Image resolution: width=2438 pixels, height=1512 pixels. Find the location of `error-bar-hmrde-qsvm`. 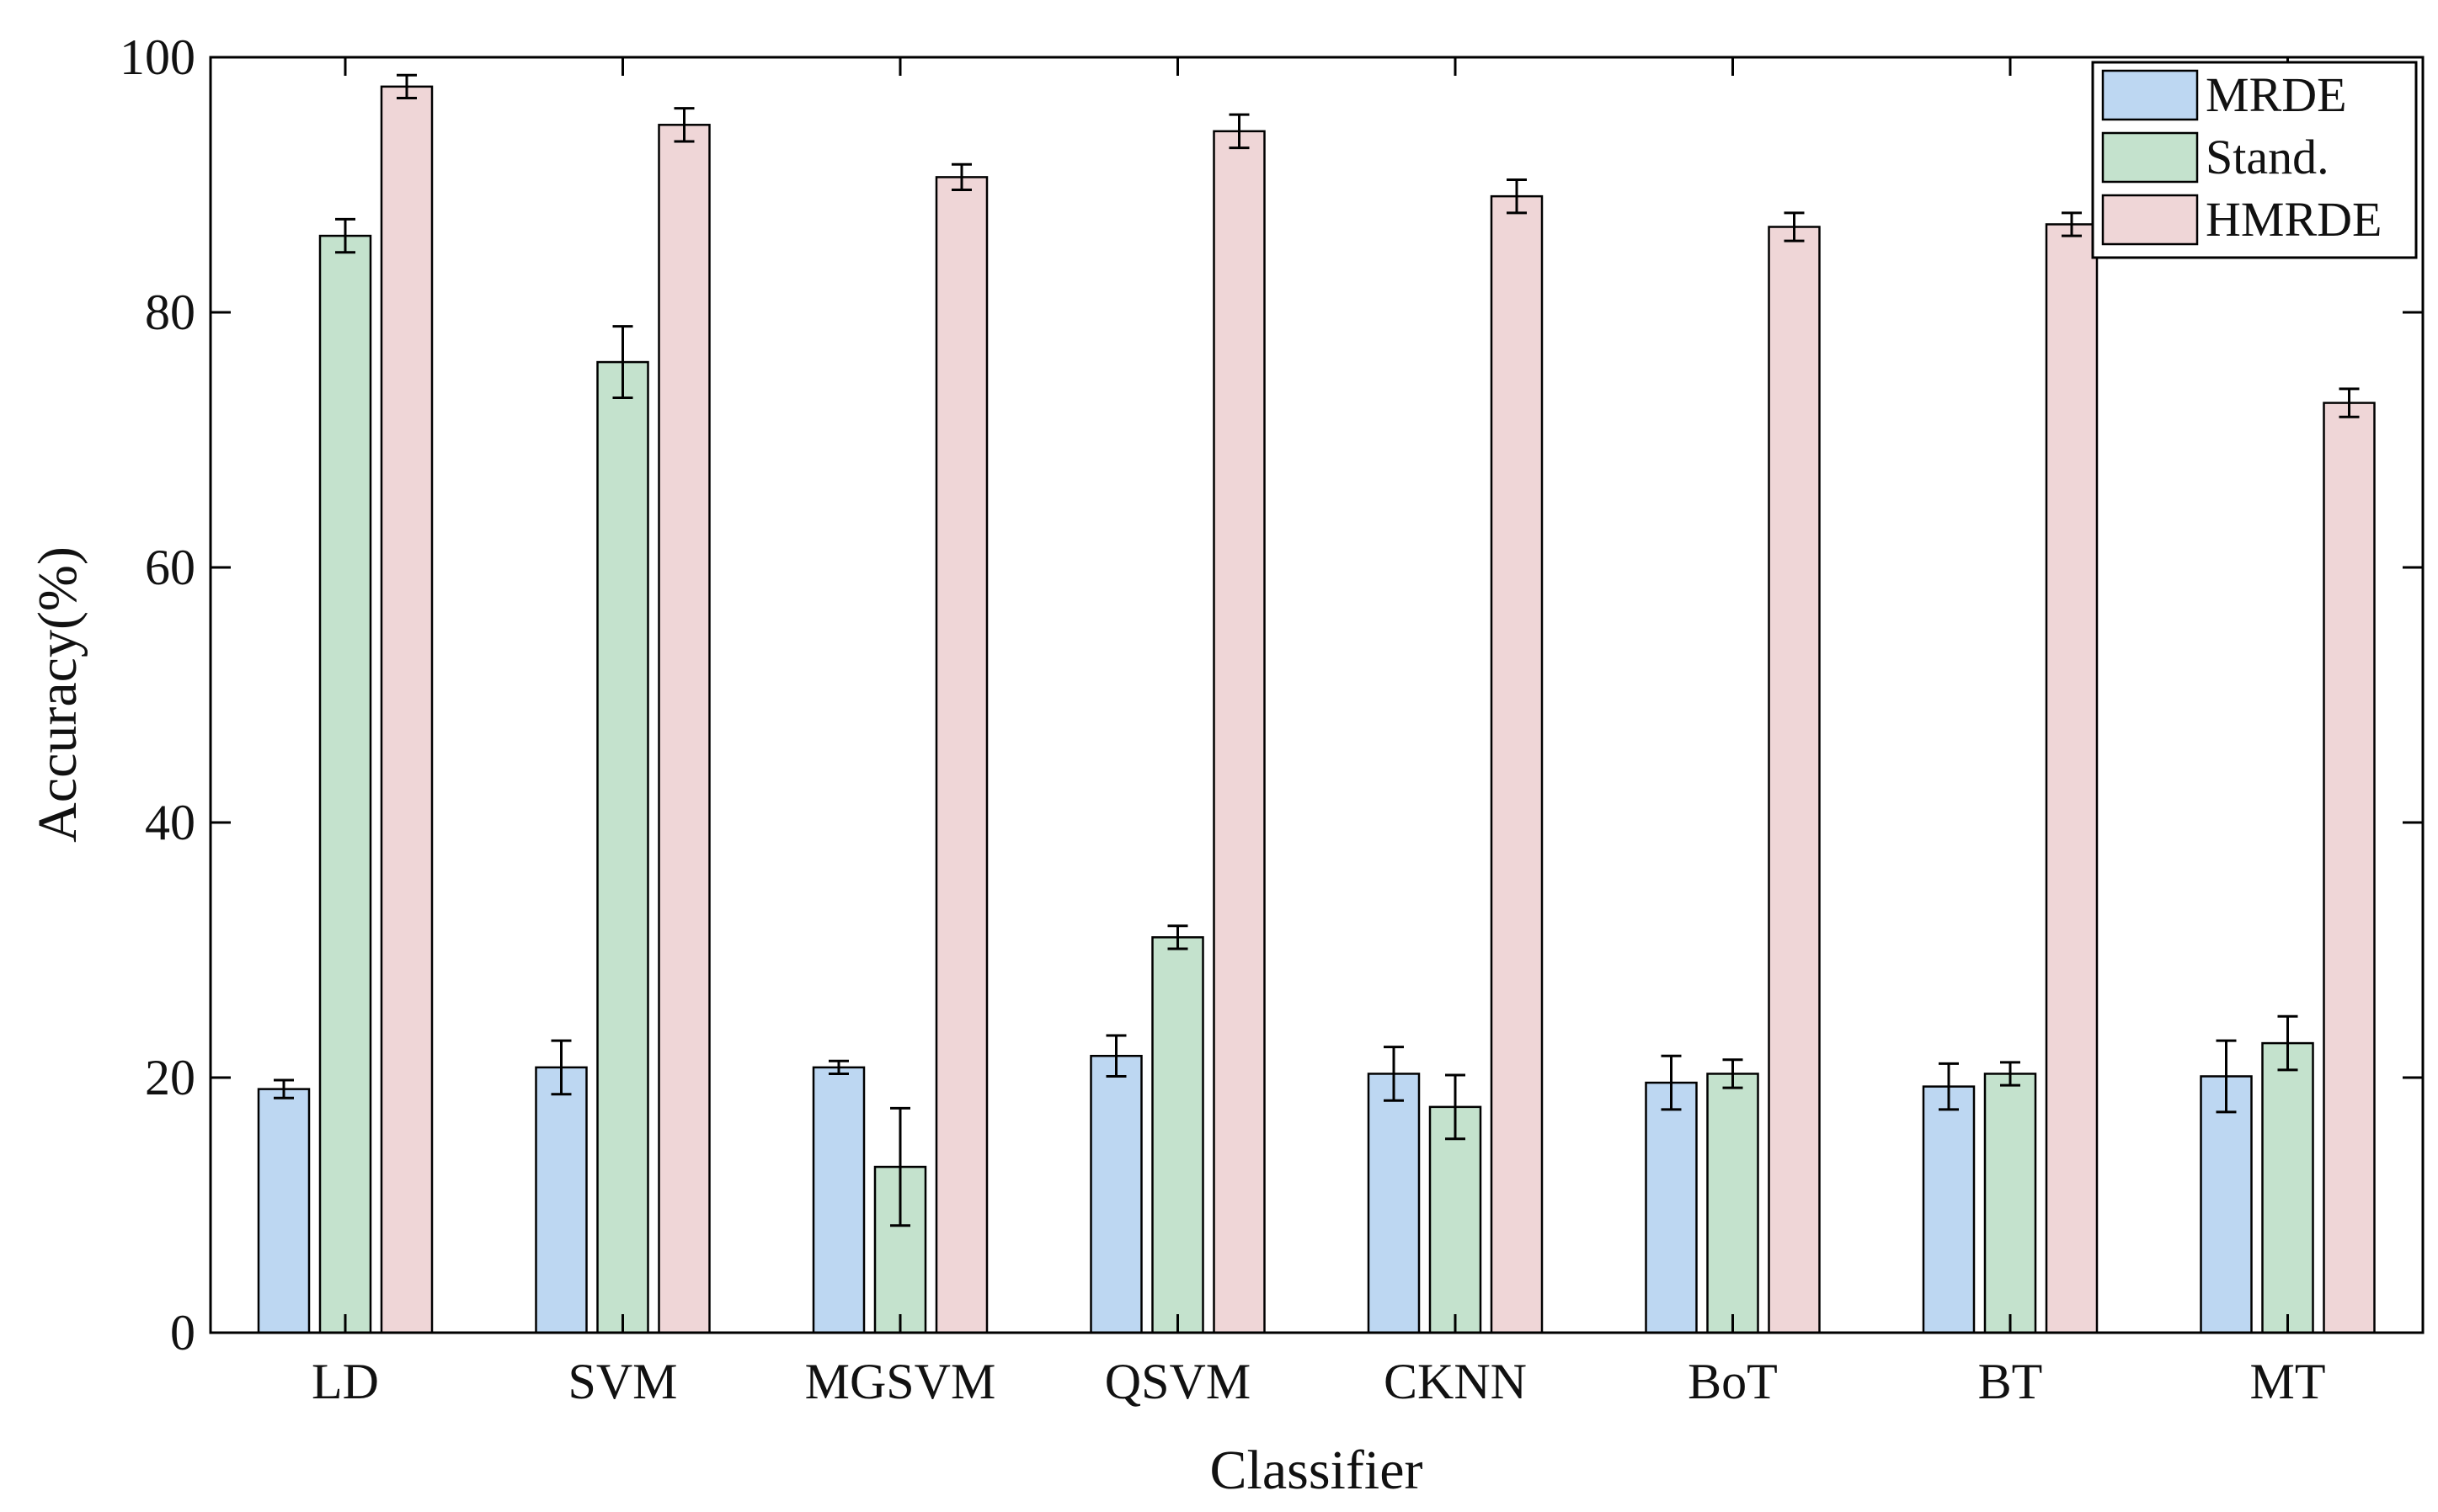

error-bar-hmrde-qsvm is located at coordinates (1239, 132).